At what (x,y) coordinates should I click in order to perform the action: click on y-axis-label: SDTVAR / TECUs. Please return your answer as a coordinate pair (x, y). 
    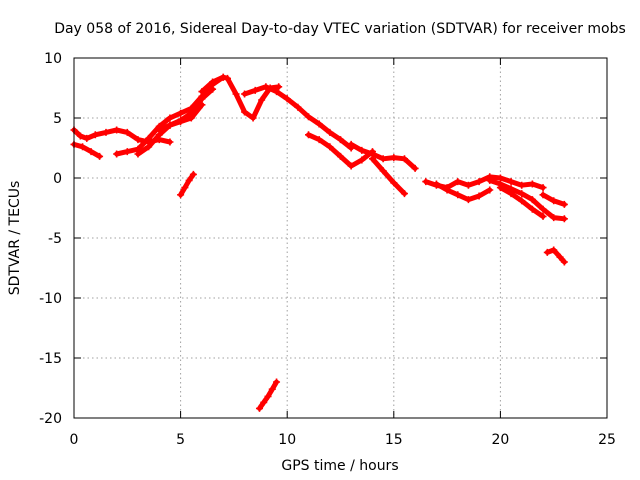
    Looking at the image, I should click on (15, 238).